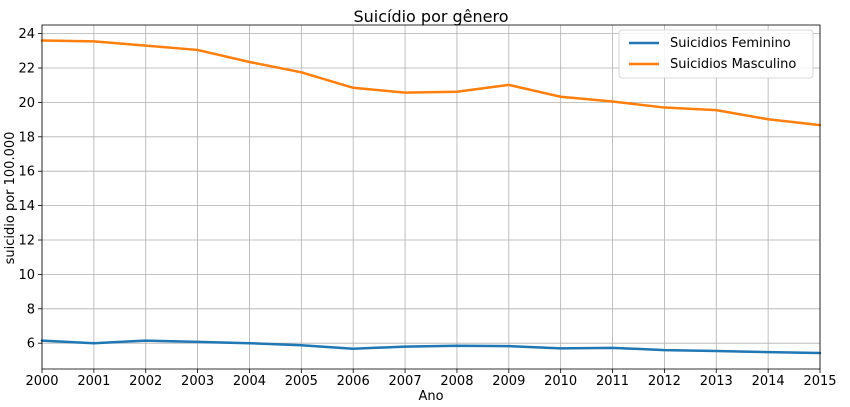 The image size is (850, 407). Describe the element at coordinates (612, 381) in the screenshot. I see `x-tick-label: 2011` at that location.